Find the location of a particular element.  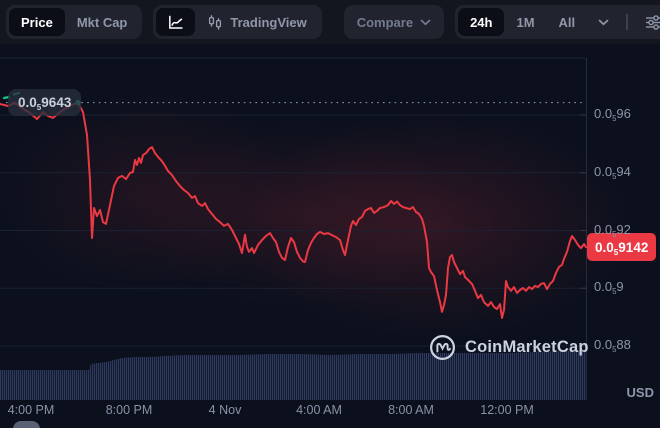

line-chart-icon is located at coordinates (176, 22).